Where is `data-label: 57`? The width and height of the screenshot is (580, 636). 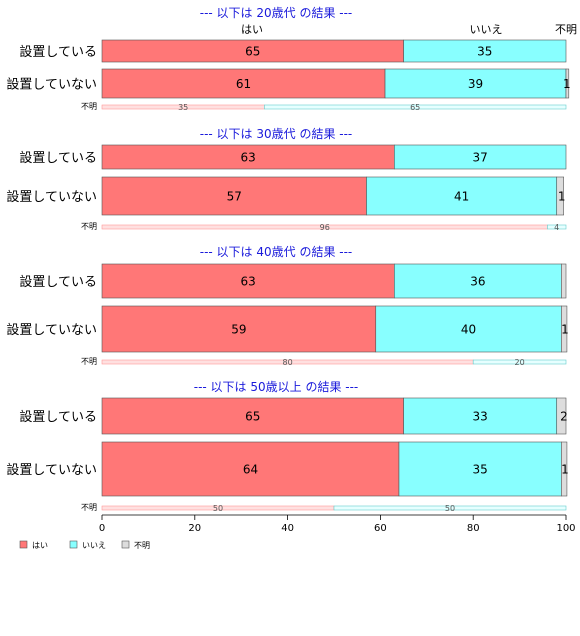
data-label: 57 is located at coordinates (234, 197).